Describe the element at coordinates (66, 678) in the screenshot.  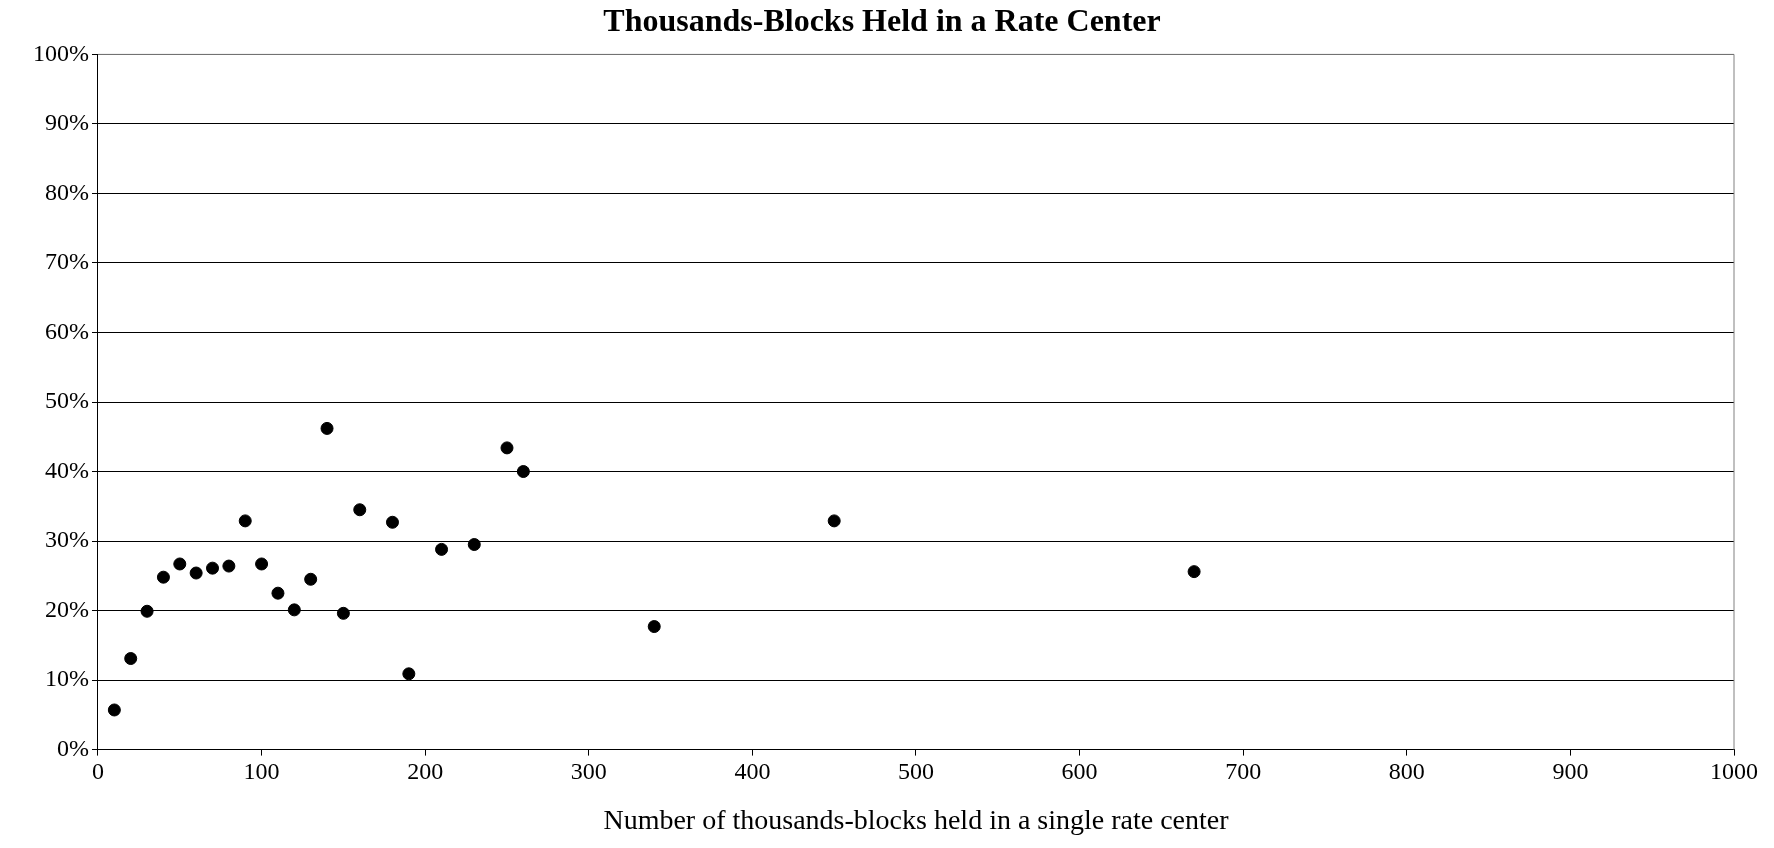
I see `y-tick-label: 10%` at that location.